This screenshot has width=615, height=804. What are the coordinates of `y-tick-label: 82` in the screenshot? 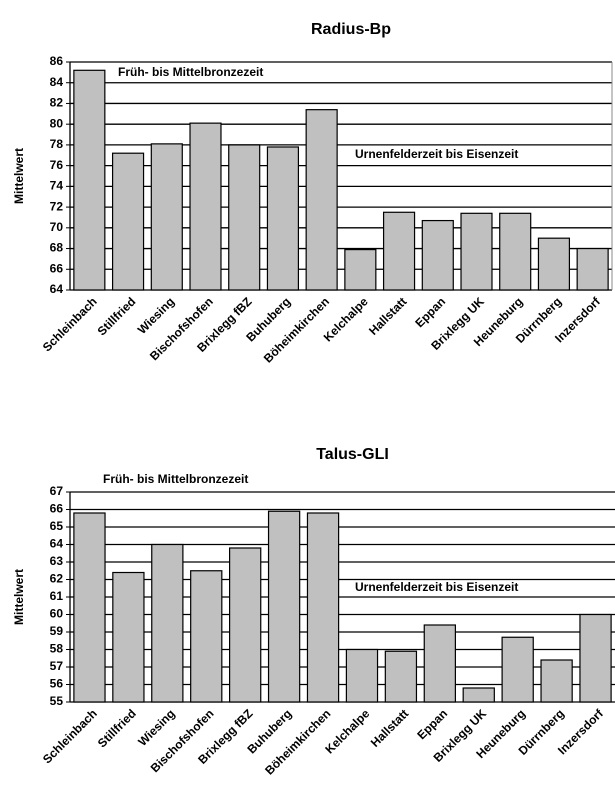 It's located at (57, 103).